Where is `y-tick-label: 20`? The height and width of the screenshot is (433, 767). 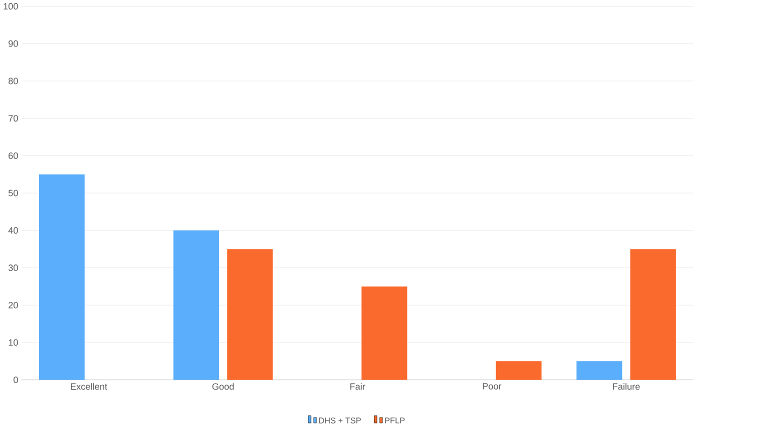 y-tick-label: 20 is located at coordinates (13, 305).